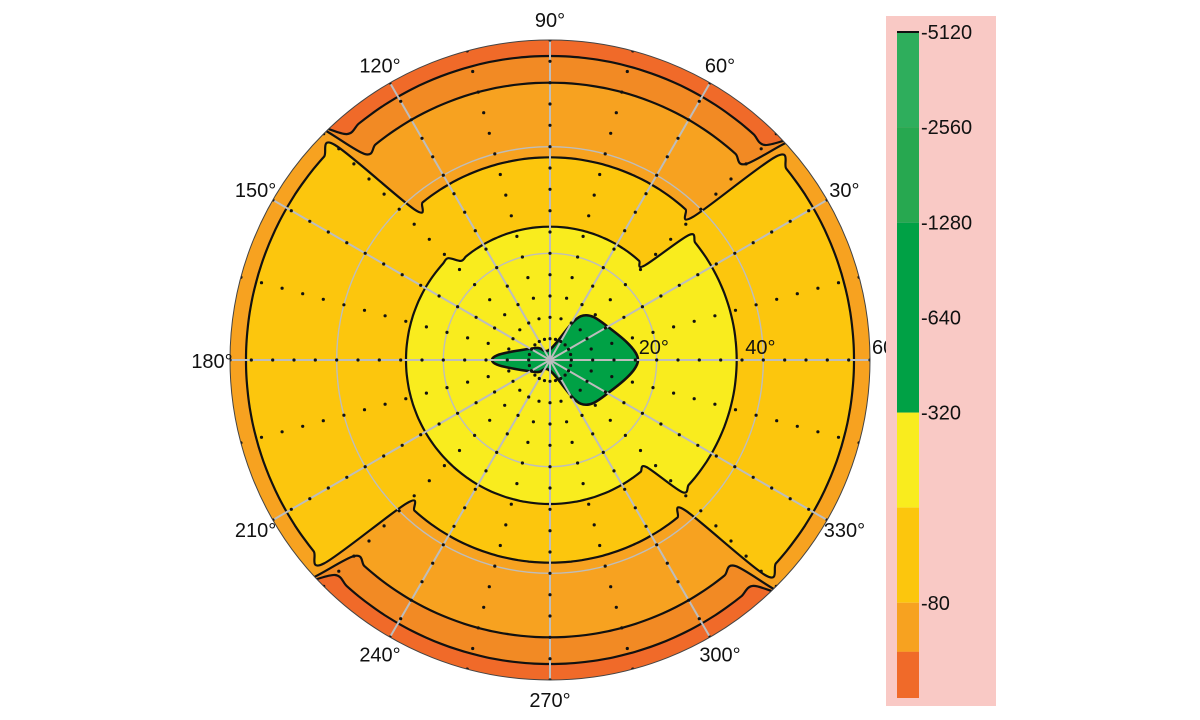 The height and width of the screenshot is (720, 1200). I want to click on angle-label-180: 180°, so click(211, 362).